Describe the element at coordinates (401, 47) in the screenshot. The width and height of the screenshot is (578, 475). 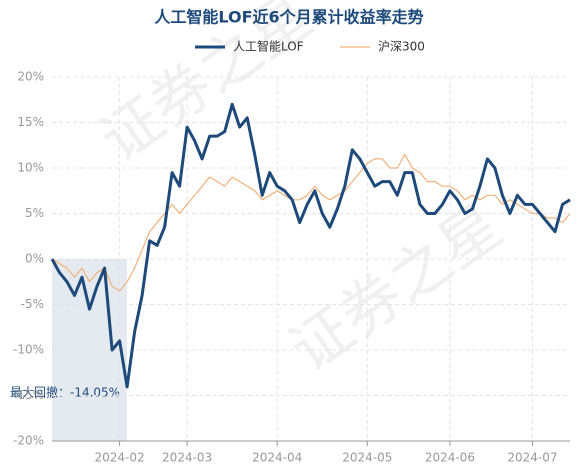
I see `legend-label: 沪深300` at that location.